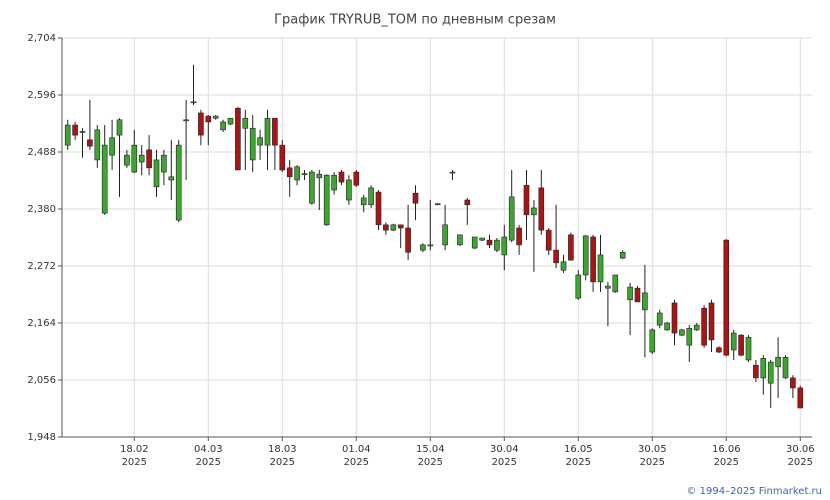 Image resolution: width=830 pixels, height=500 pixels. Describe the element at coordinates (800, 449) in the screenshot. I see `x-tick-label: 30.06` at that location.